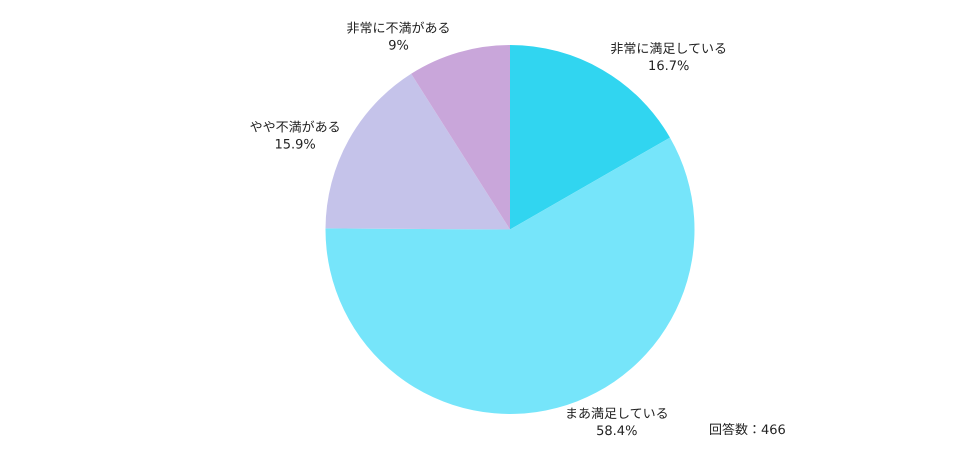 Image resolution: width=976 pixels, height=459 pixels. What do you see at coordinates (398, 29) in the screenshot?
I see `slice-label: 非常に不満がある` at bounding box center [398, 29].